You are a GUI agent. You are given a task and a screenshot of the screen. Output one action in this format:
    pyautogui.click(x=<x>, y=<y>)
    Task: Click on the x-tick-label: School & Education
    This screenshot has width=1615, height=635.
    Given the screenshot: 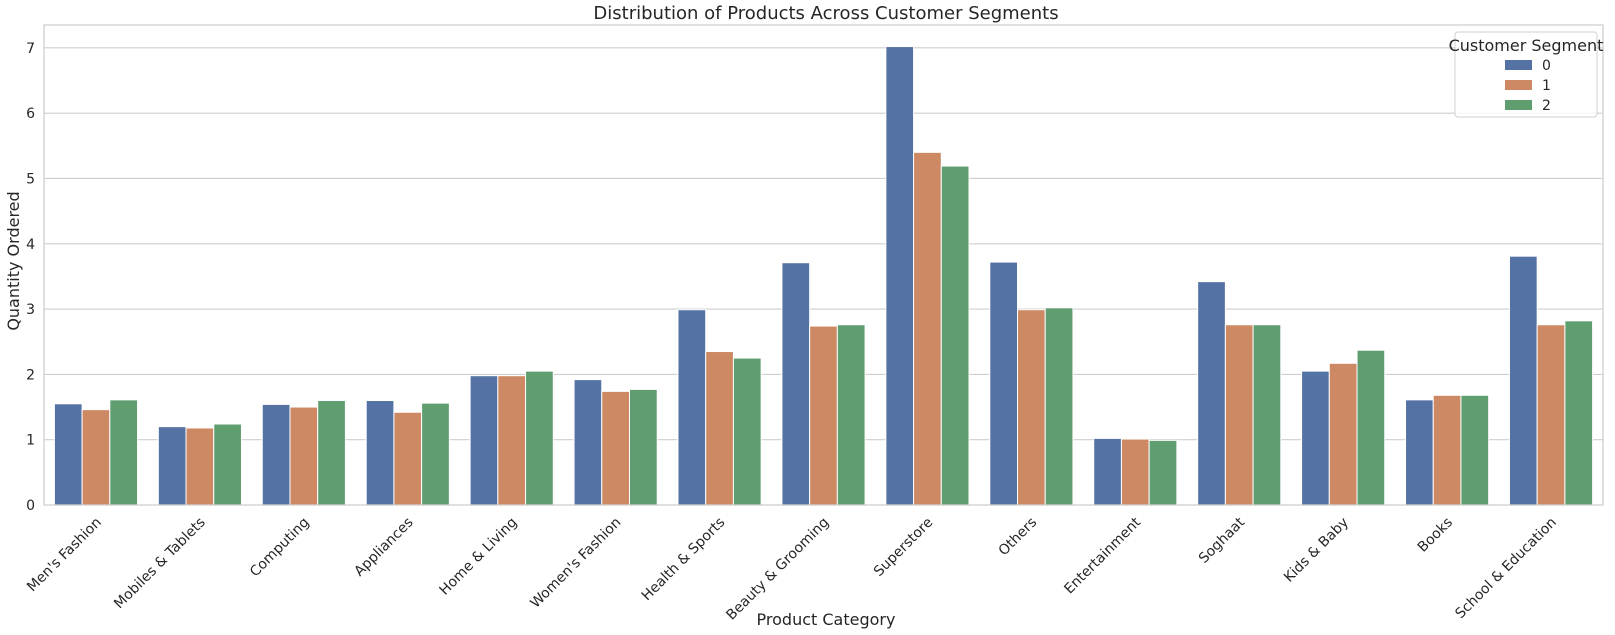 What is the action you would take?
    pyautogui.click(x=1505, y=568)
    